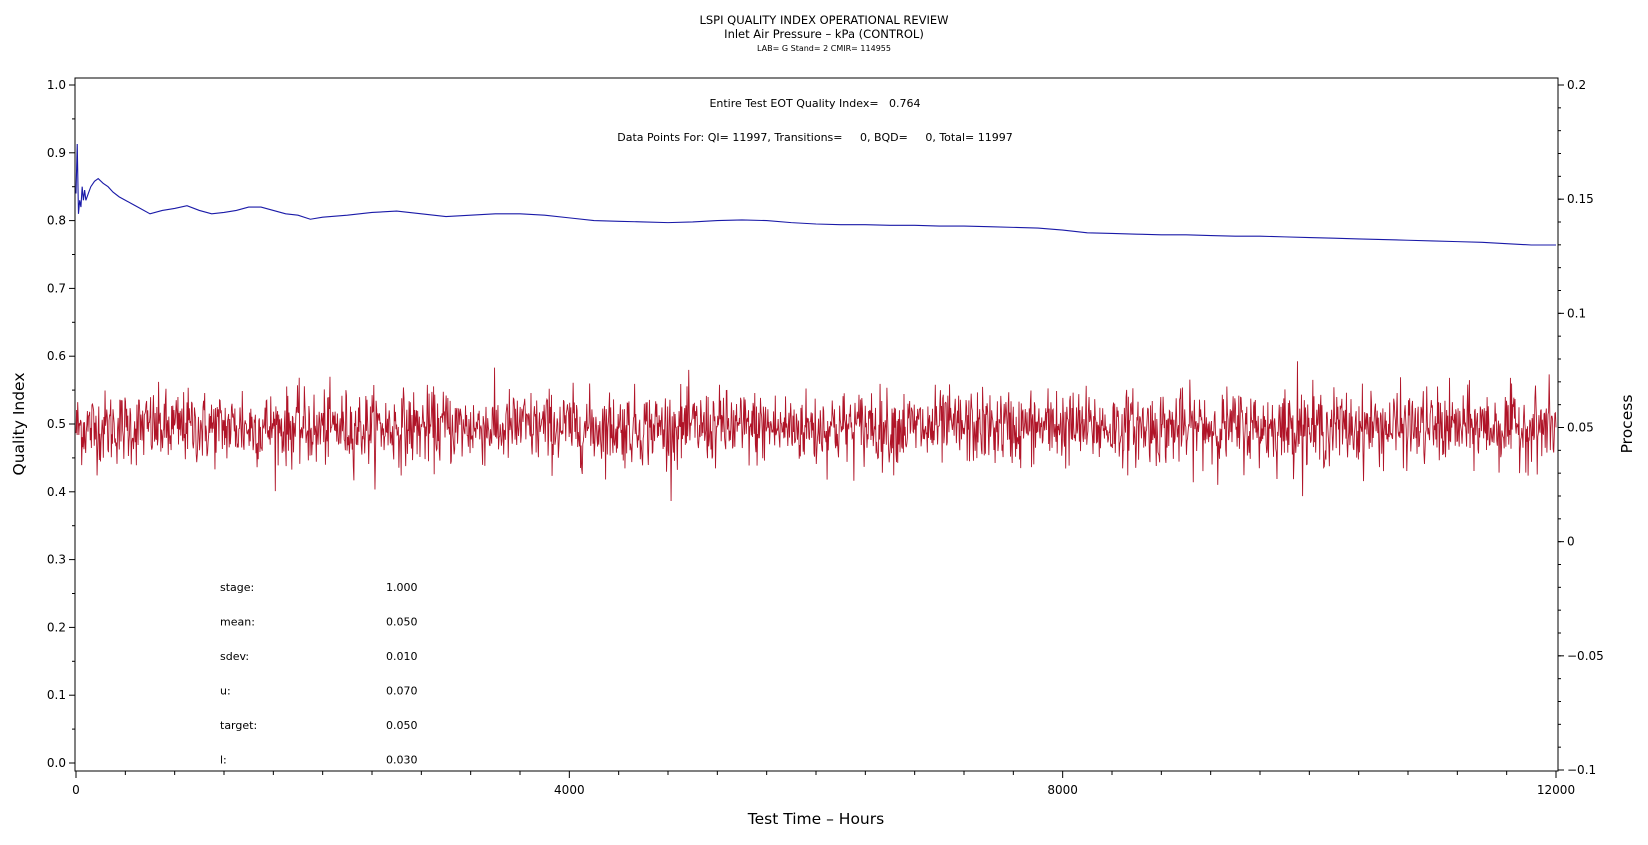 This screenshot has height=845, width=1648. What do you see at coordinates (225, 691) in the screenshot?
I see `stat-label: u:` at bounding box center [225, 691].